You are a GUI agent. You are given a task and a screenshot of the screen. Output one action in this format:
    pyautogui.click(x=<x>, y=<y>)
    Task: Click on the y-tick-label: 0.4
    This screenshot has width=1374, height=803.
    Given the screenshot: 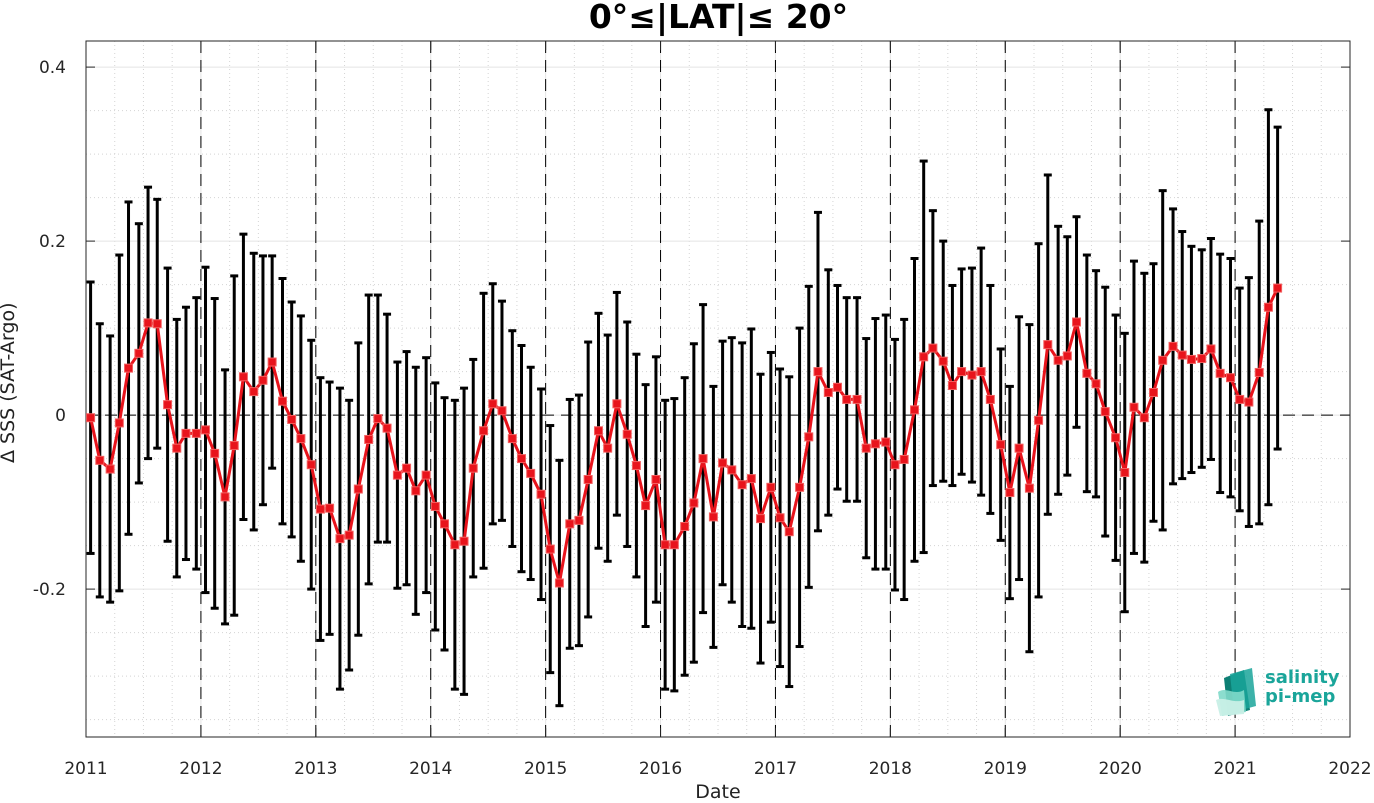 What is the action you would take?
    pyautogui.click(x=52, y=68)
    